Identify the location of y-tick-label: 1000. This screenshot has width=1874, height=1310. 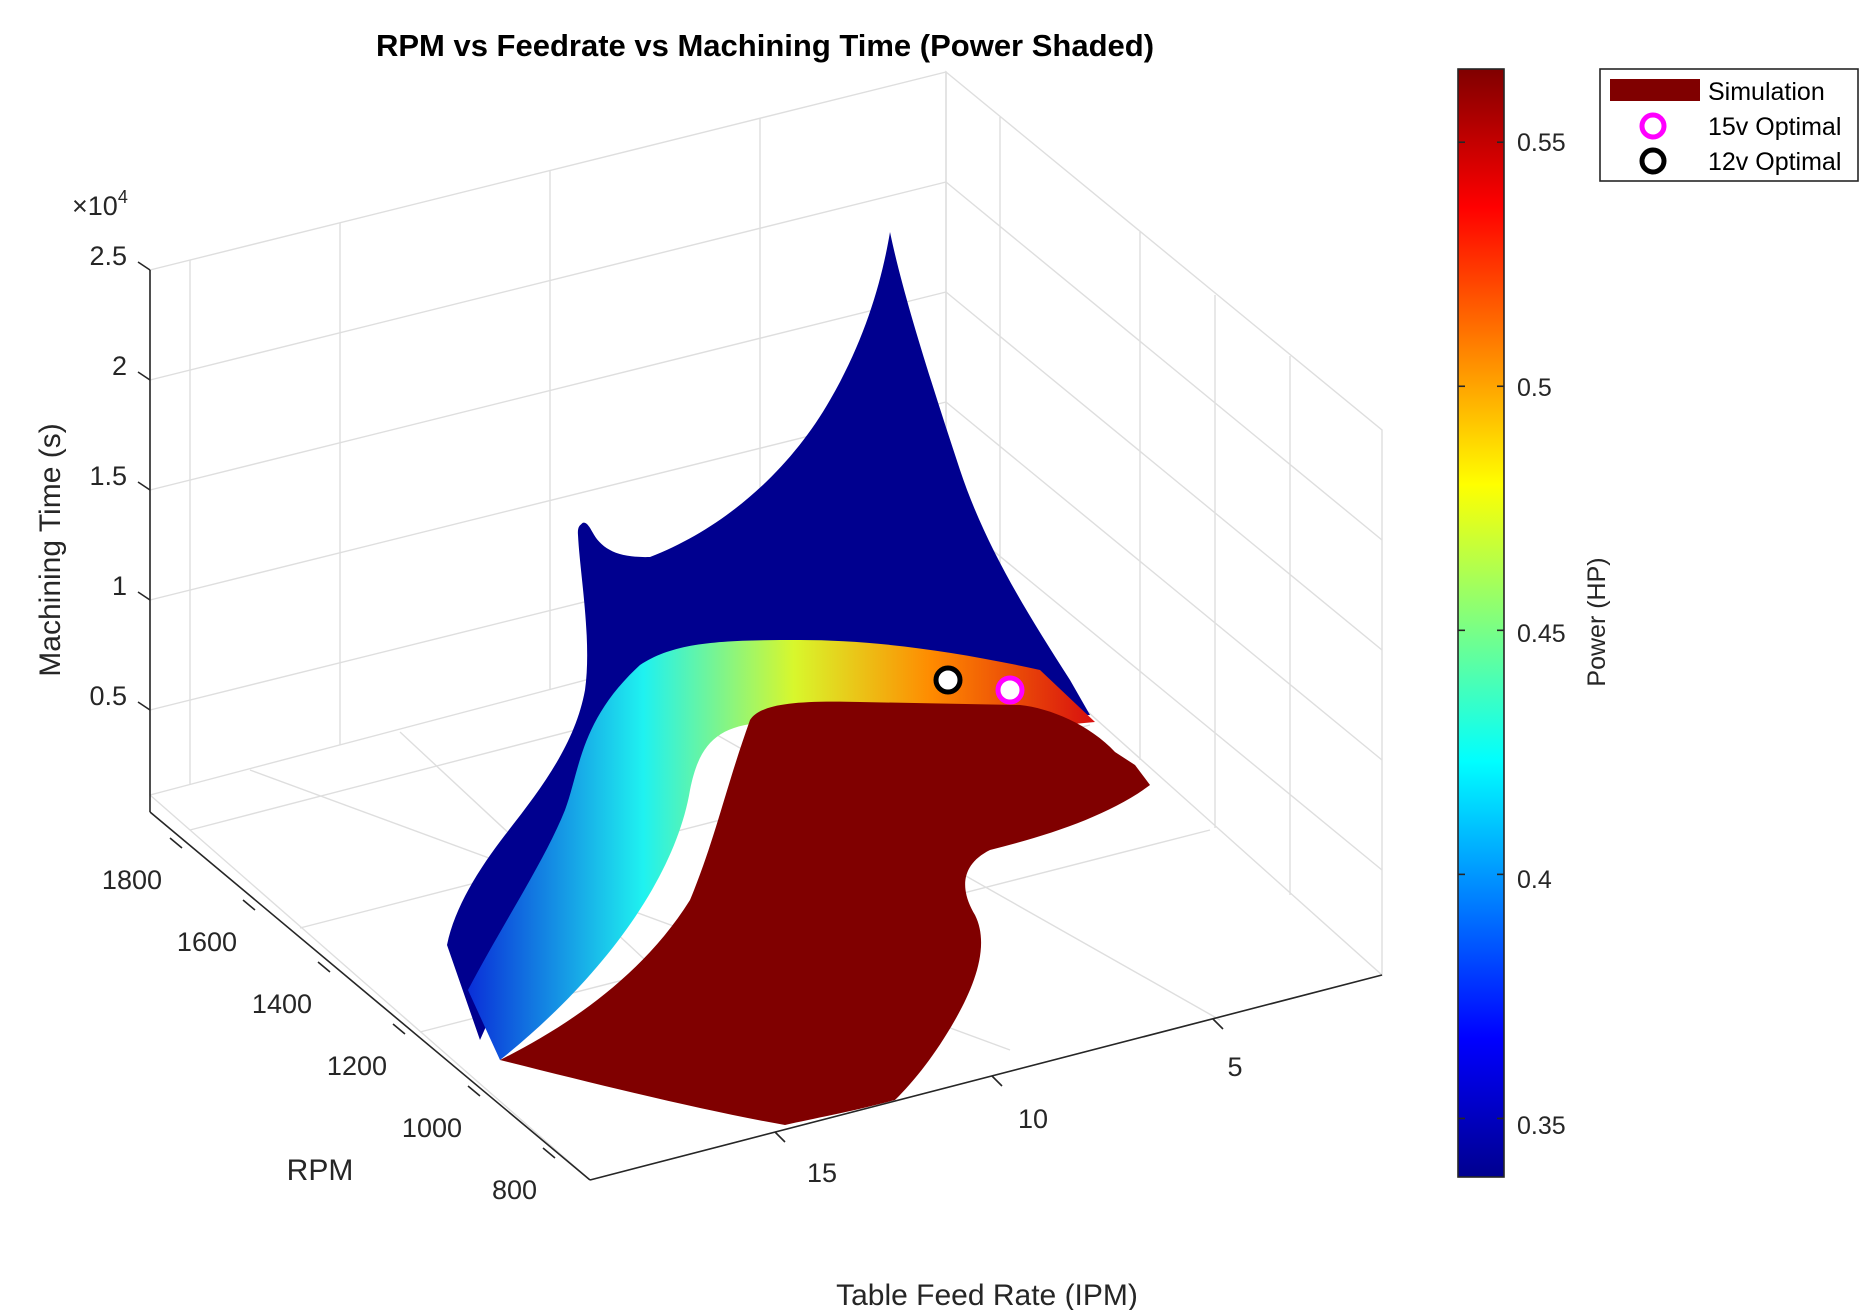
(432, 1128).